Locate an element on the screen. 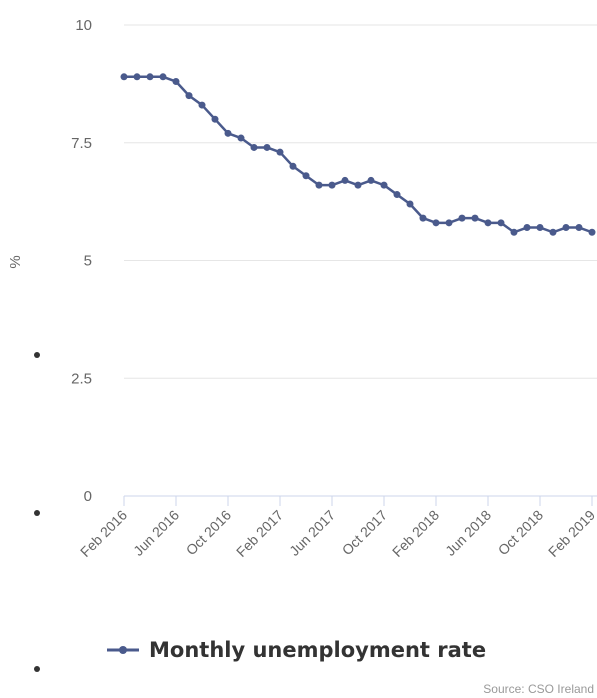  x-tick-label: Feb 2017 is located at coordinates (259, 533).